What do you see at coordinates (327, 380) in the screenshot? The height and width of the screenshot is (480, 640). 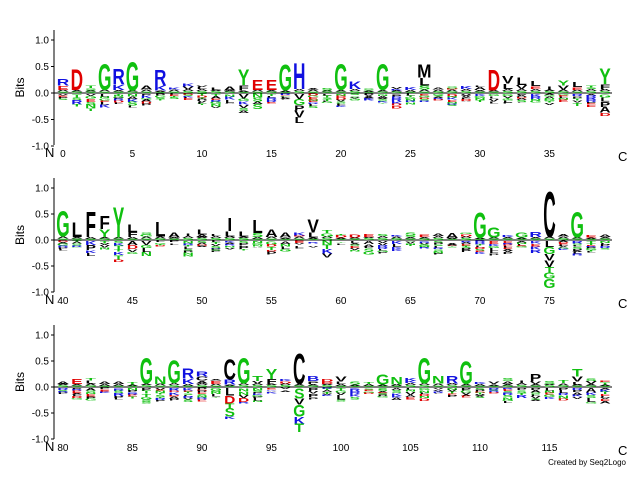 I see `residue-letter: D` at bounding box center [327, 380].